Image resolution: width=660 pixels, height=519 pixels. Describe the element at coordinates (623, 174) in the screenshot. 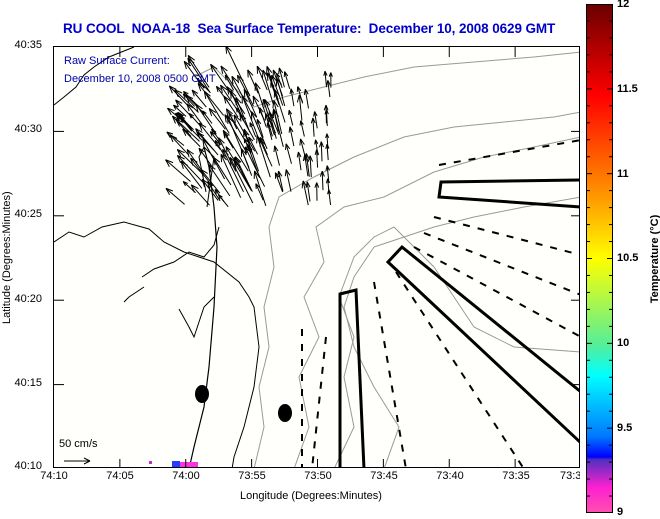

I see `colorbar-tick-label: 11` at that location.